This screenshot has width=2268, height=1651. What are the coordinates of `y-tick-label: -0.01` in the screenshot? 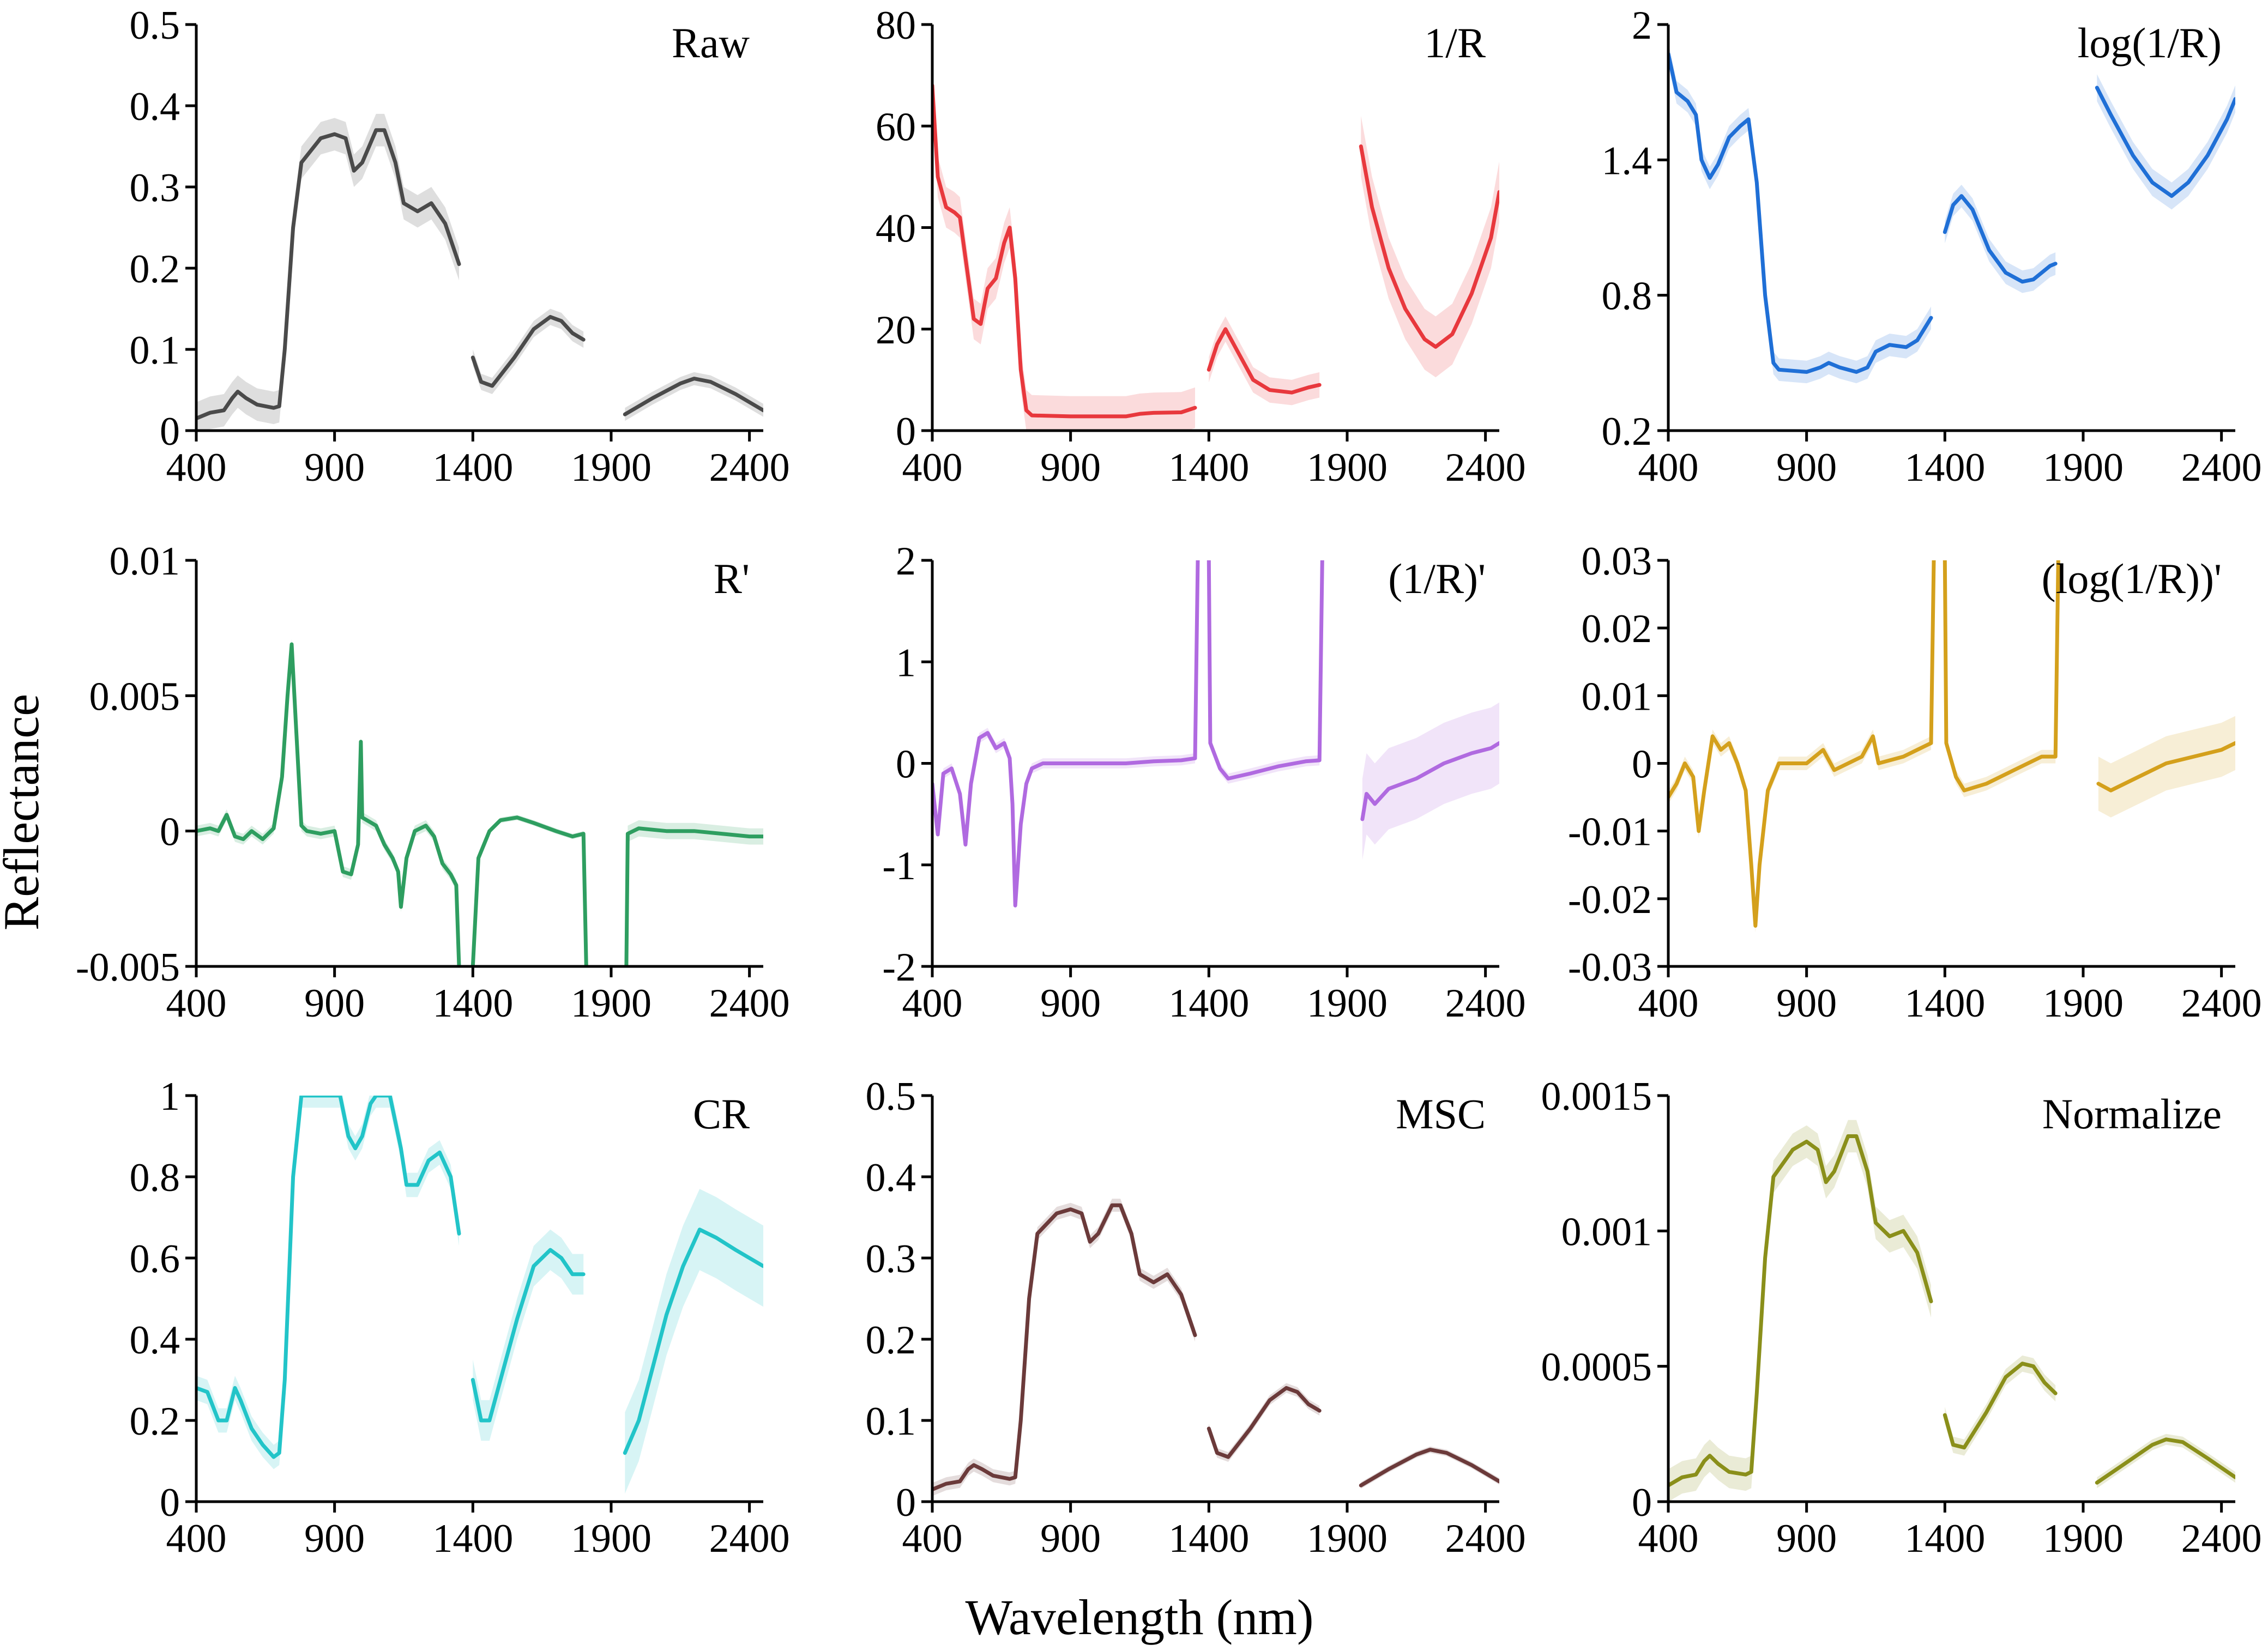 It's located at (1610, 832).